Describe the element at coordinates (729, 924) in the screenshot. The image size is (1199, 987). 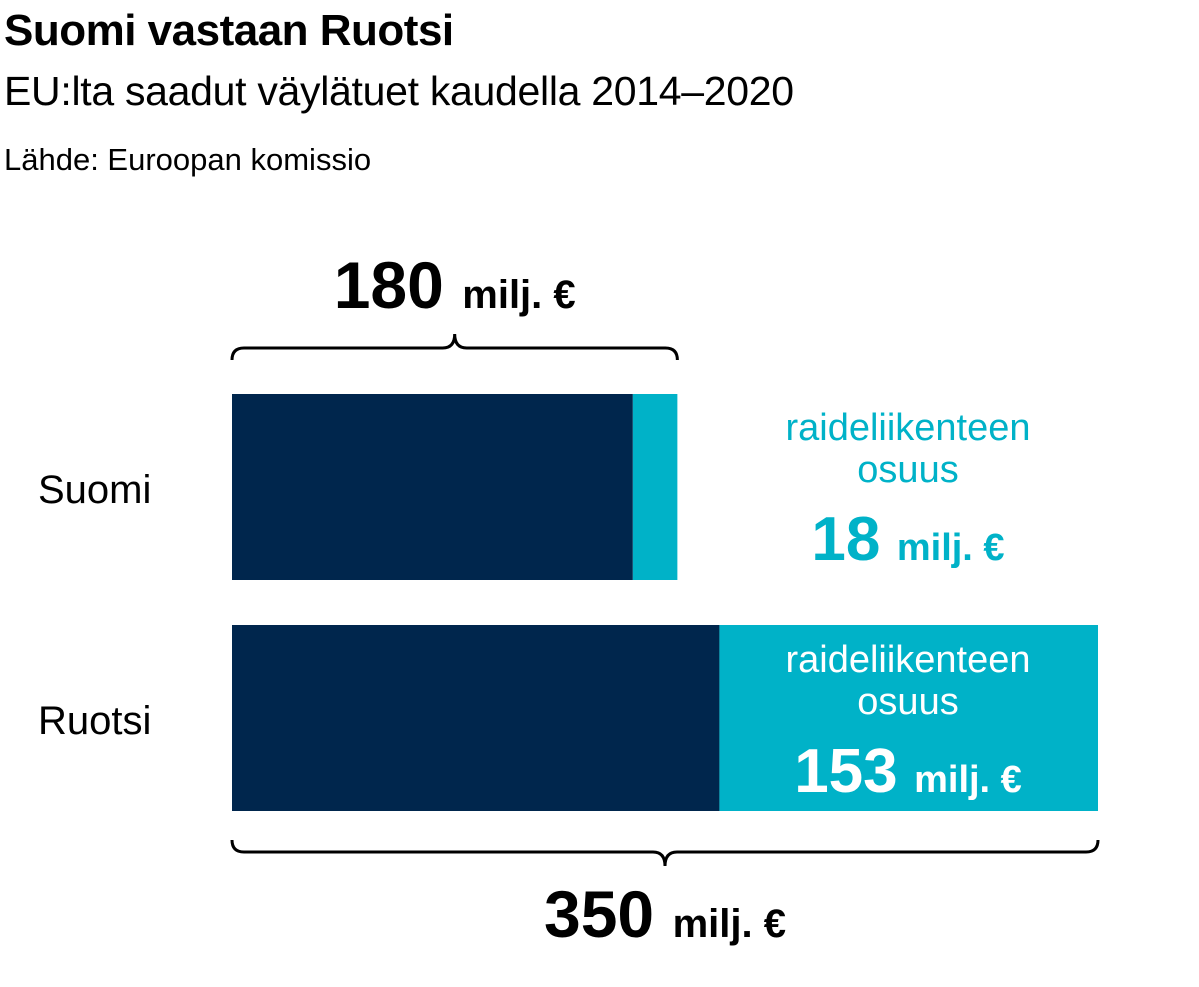
I see `total-unit-ruotsi: milj. €` at that location.